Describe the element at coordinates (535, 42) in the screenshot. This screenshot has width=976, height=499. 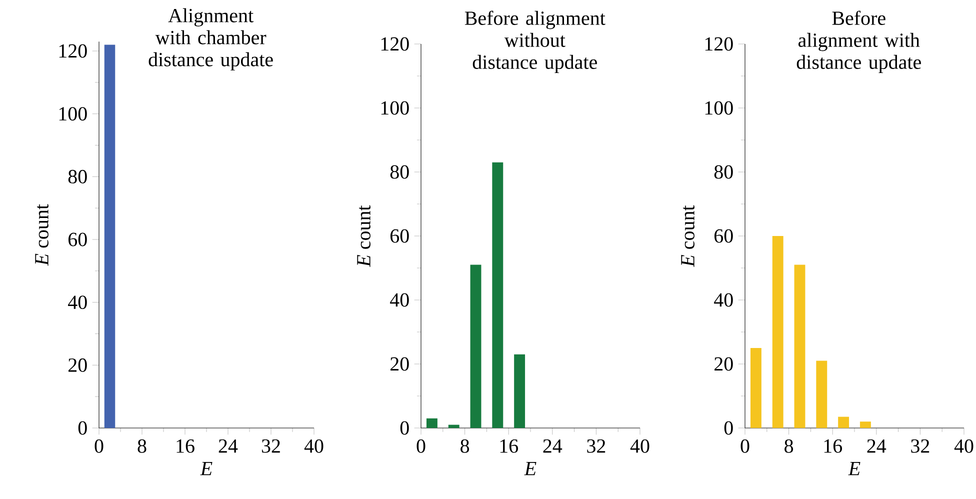
I see `chart-title: Before alignment without distance update` at that location.